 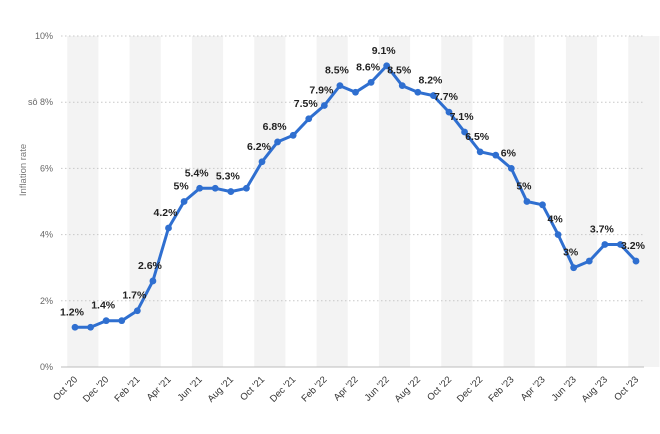 I want to click on y-axis-ticks: 0% 2% 4% 6% sô 8% 10%, so click(x=40, y=201).